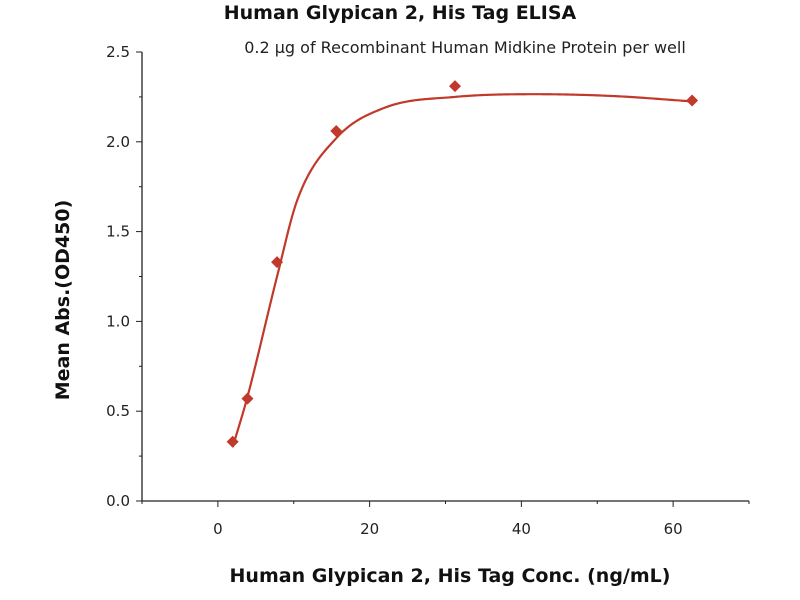  Describe the element at coordinates (450, 576) in the screenshot. I see `x-axis-title: Human Glypican 2, His Tag Conc. (ng/mL)` at that location.